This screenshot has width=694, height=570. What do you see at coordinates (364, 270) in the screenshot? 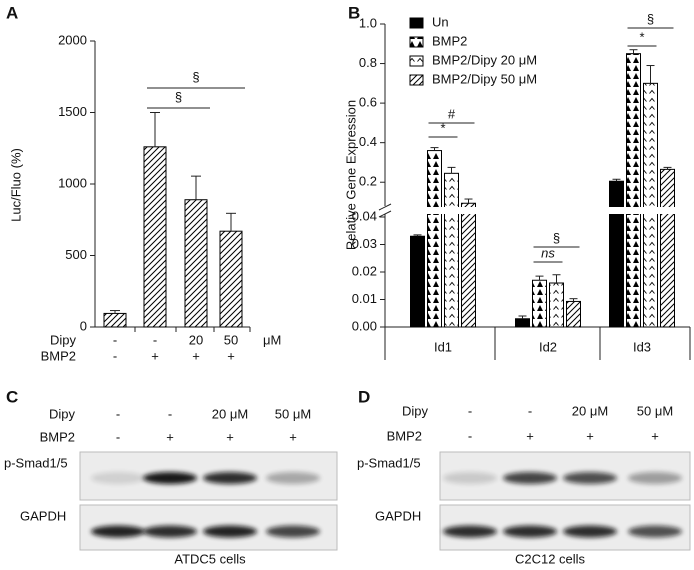
I see `y-tick-label: 0.02` at bounding box center [364, 270].